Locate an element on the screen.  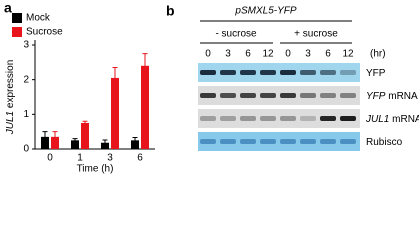
row-label-text: YFP is located at coordinates (376, 73).